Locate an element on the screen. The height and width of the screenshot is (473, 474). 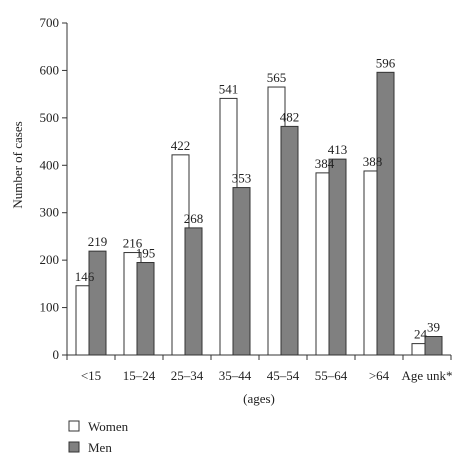
bar-value-label: 422 is located at coordinates (181, 145).